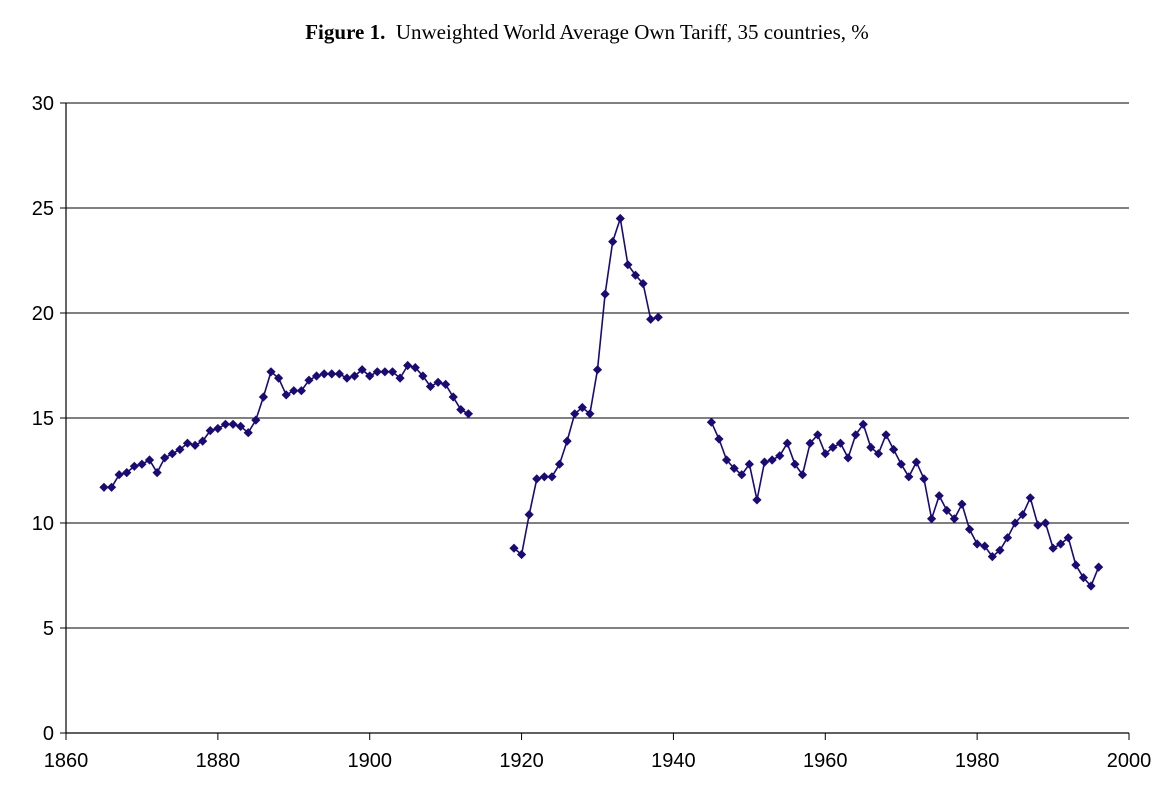  What do you see at coordinates (1129, 761) in the screenshot?
I see `x-tick-label: 2000` at bounding box center [1129, 761].